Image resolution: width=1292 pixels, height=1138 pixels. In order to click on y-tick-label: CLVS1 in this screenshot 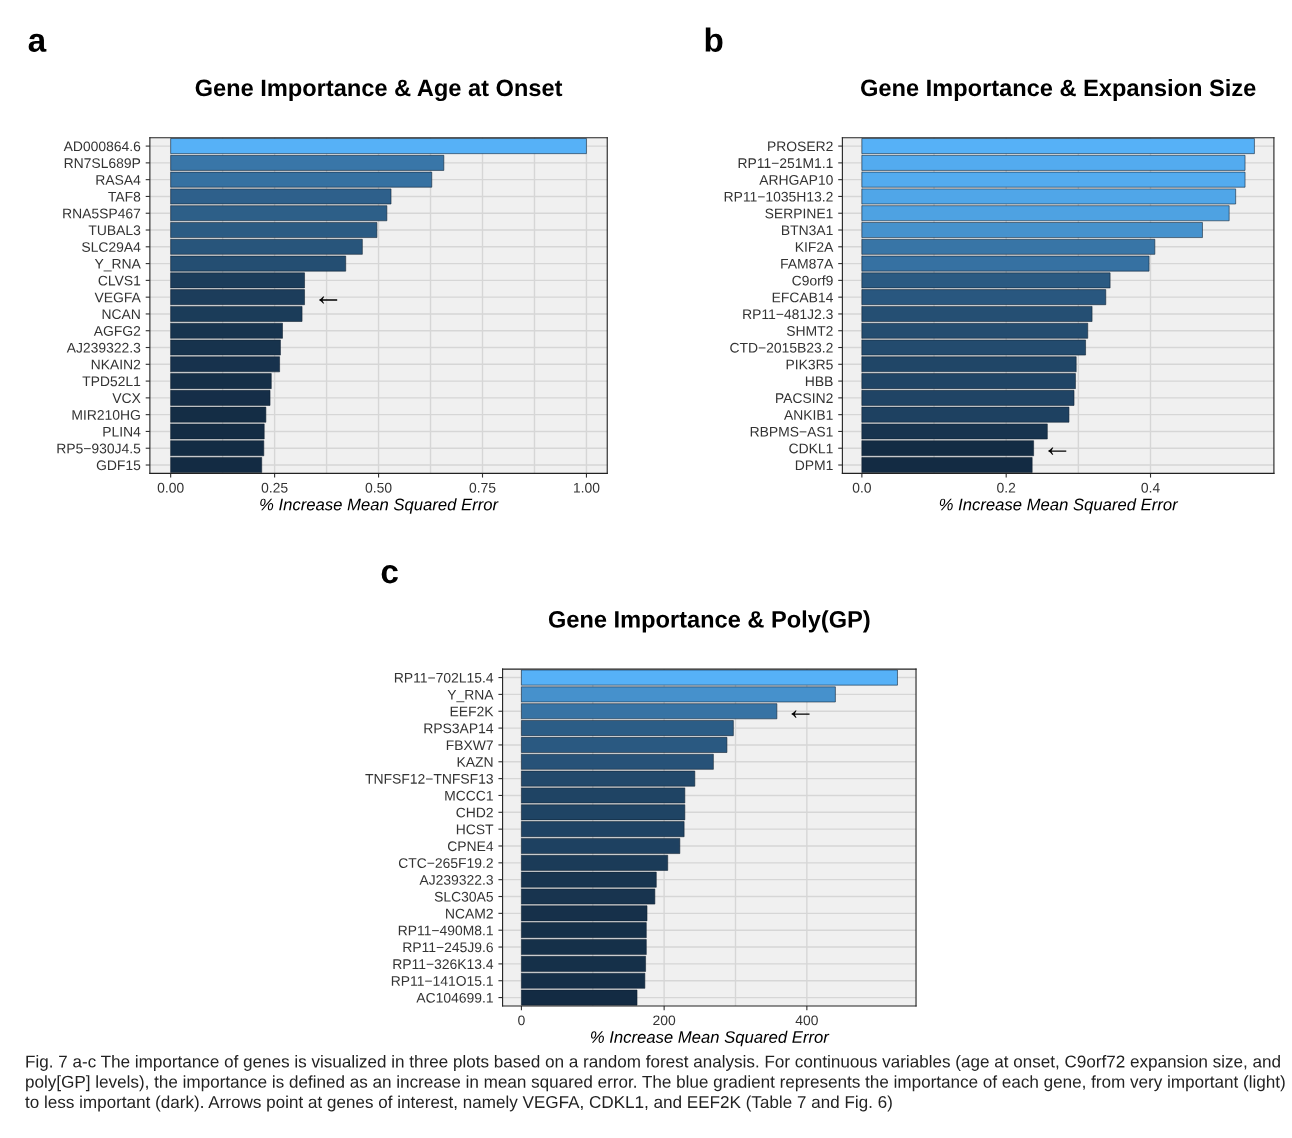, I will do `click(119, 280)`.